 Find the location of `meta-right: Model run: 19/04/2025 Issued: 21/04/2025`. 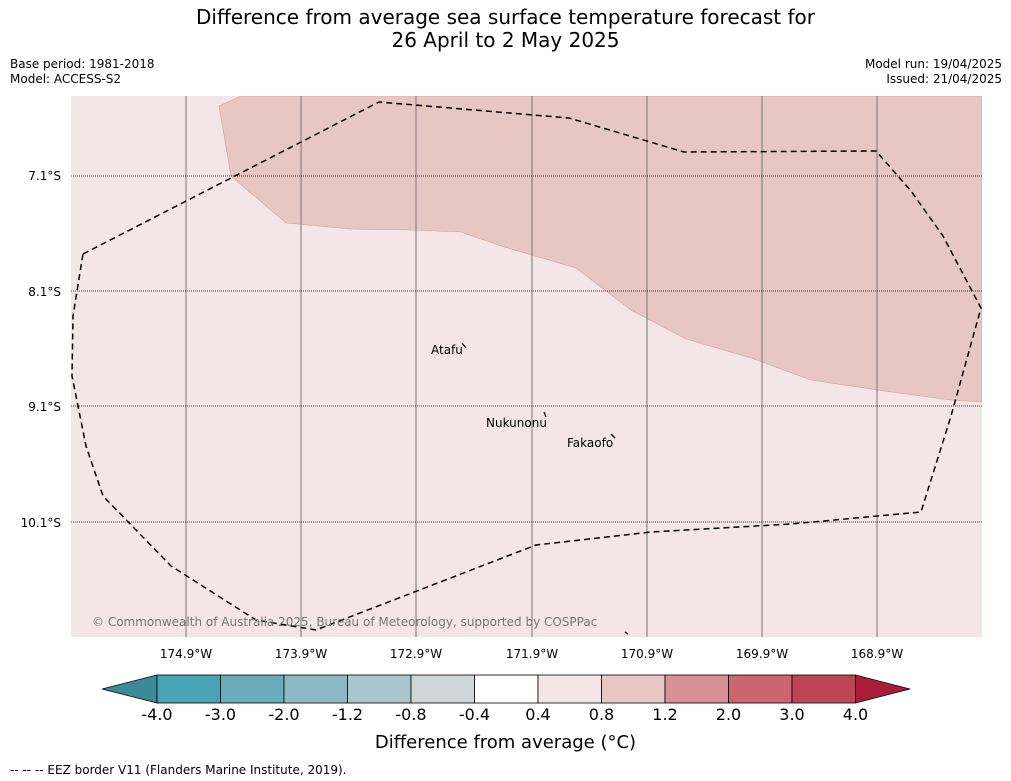

meta-right: Model run: 19/04/2025 Issued: 21/04/2025 is located at coordinates (933, 72).